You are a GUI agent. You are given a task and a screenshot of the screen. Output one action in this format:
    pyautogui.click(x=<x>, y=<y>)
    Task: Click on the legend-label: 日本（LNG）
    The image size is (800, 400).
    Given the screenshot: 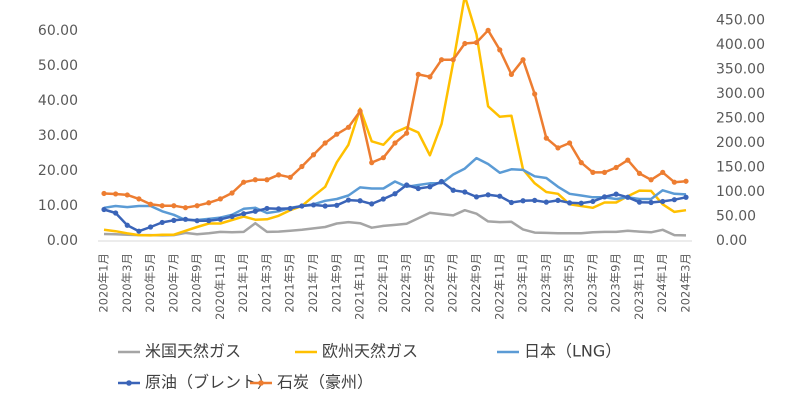 What is the action you would take?
    pyautogui.click(x=572, y=351)
    